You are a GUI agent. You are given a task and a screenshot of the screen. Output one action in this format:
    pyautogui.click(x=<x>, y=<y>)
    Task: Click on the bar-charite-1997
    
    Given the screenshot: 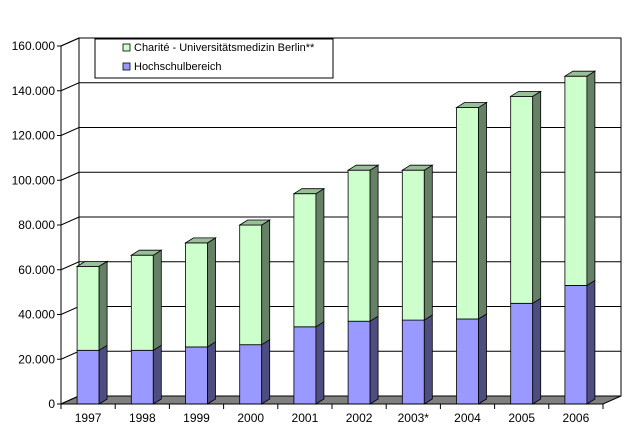 What is the action you would take?
    pyautogui.click(x=92, y=306)
    